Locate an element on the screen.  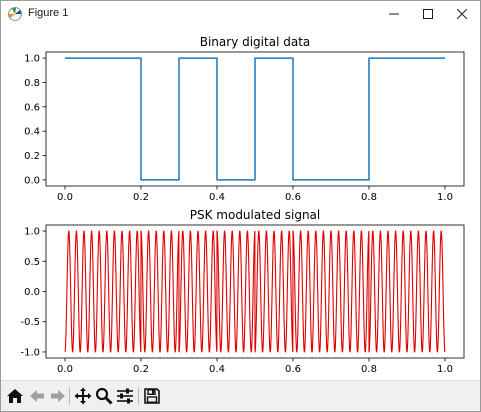
y-tick-label: 0.6 is located at coordinates (32, 107).